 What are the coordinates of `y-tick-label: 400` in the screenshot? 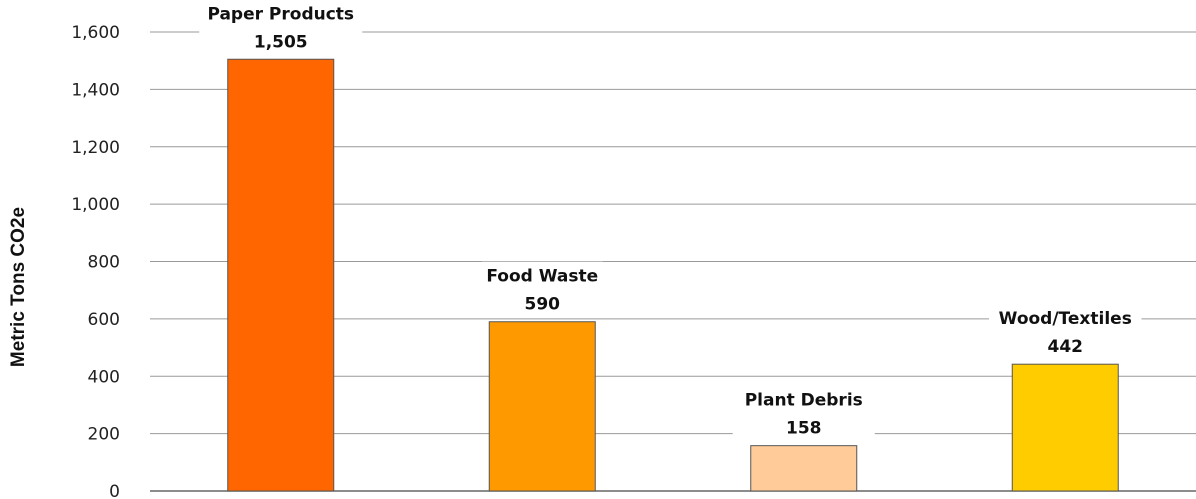 It's located at (104, 377).